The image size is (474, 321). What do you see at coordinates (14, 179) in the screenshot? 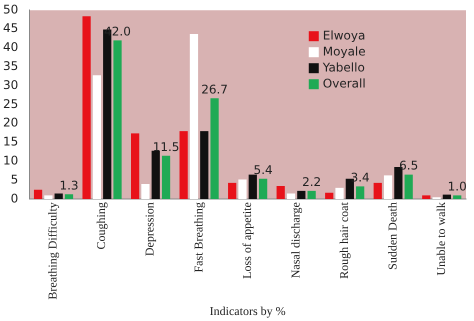
I see `y-tick-label: 5` at bounding box center [14, 179].